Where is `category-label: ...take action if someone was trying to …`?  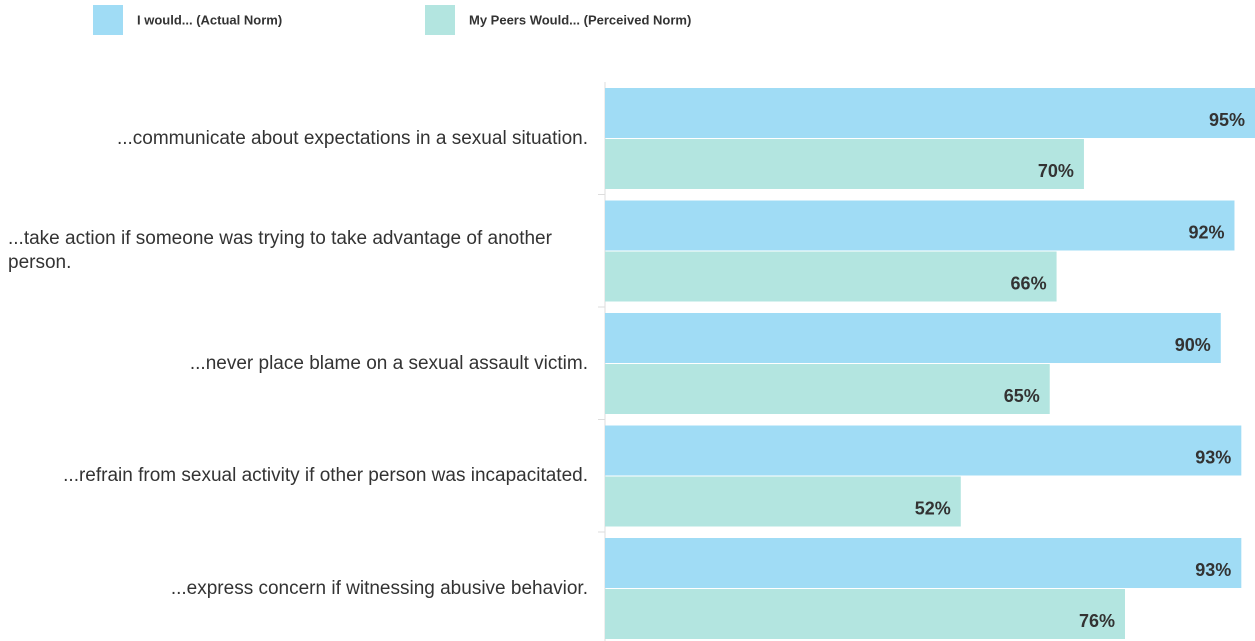 category-label: ...take action if someone was trying to … is located at coordinates (280, 250).